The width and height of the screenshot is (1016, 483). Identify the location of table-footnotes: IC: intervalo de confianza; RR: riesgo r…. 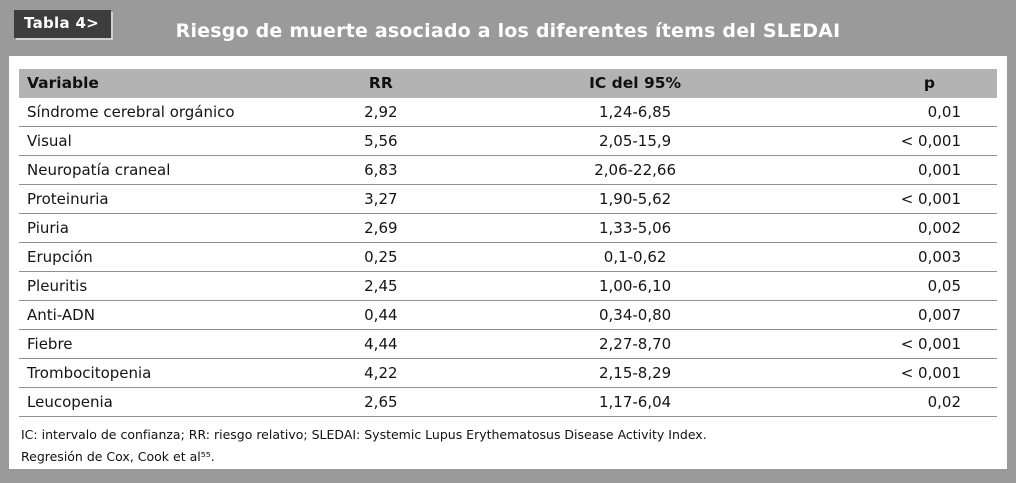
(508, 446).